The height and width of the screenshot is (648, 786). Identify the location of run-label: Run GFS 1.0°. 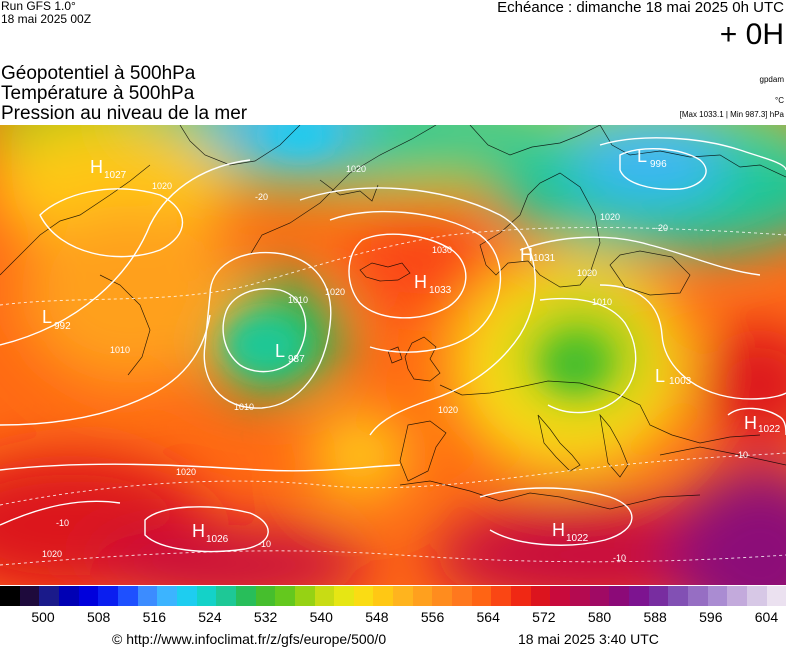
(38, 6).